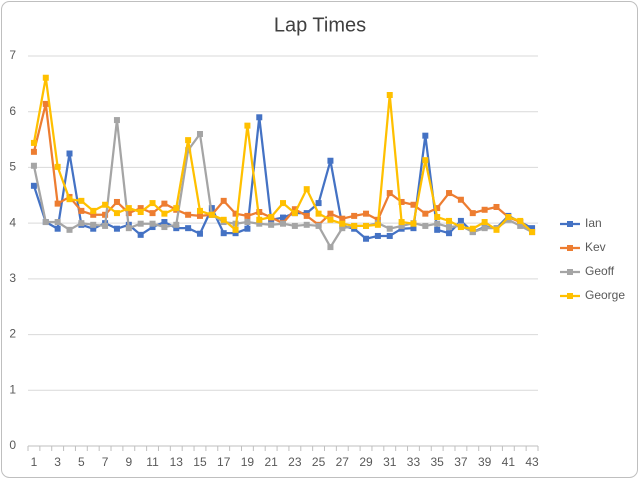 The image size is (640, 480). I want to click on y-tick-label: 5, so click(12, 167).